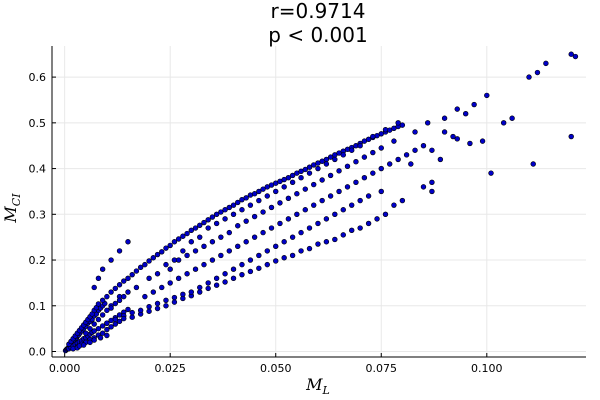 This screenshot has height=400, width=600. What do you see at coordinates (314, 384) in the screenshot?
I see `x-axis-label-main: M` at bounding box center [314, 384].